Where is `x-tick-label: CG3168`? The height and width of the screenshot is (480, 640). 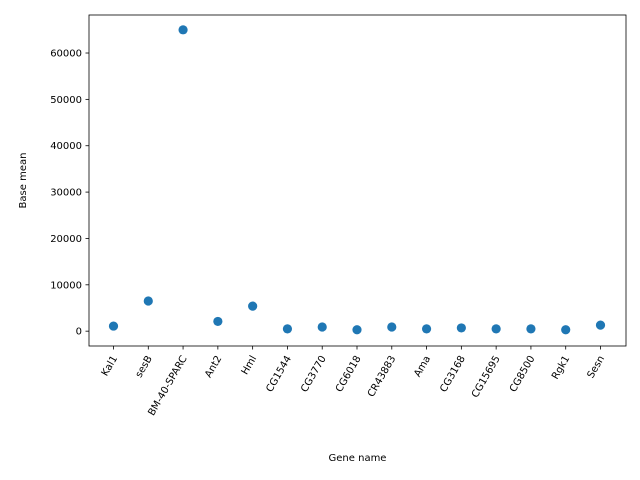
x-tick-label: CG3168 is located at coordinates (453, 374).